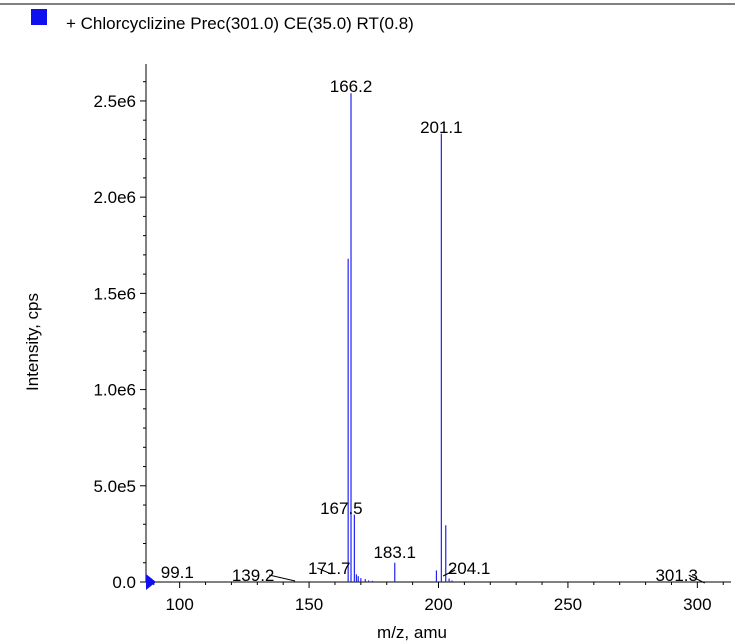 The height and width of the screenshot is (643, 735). I want to click on precursor-marker, so click(151, 582).